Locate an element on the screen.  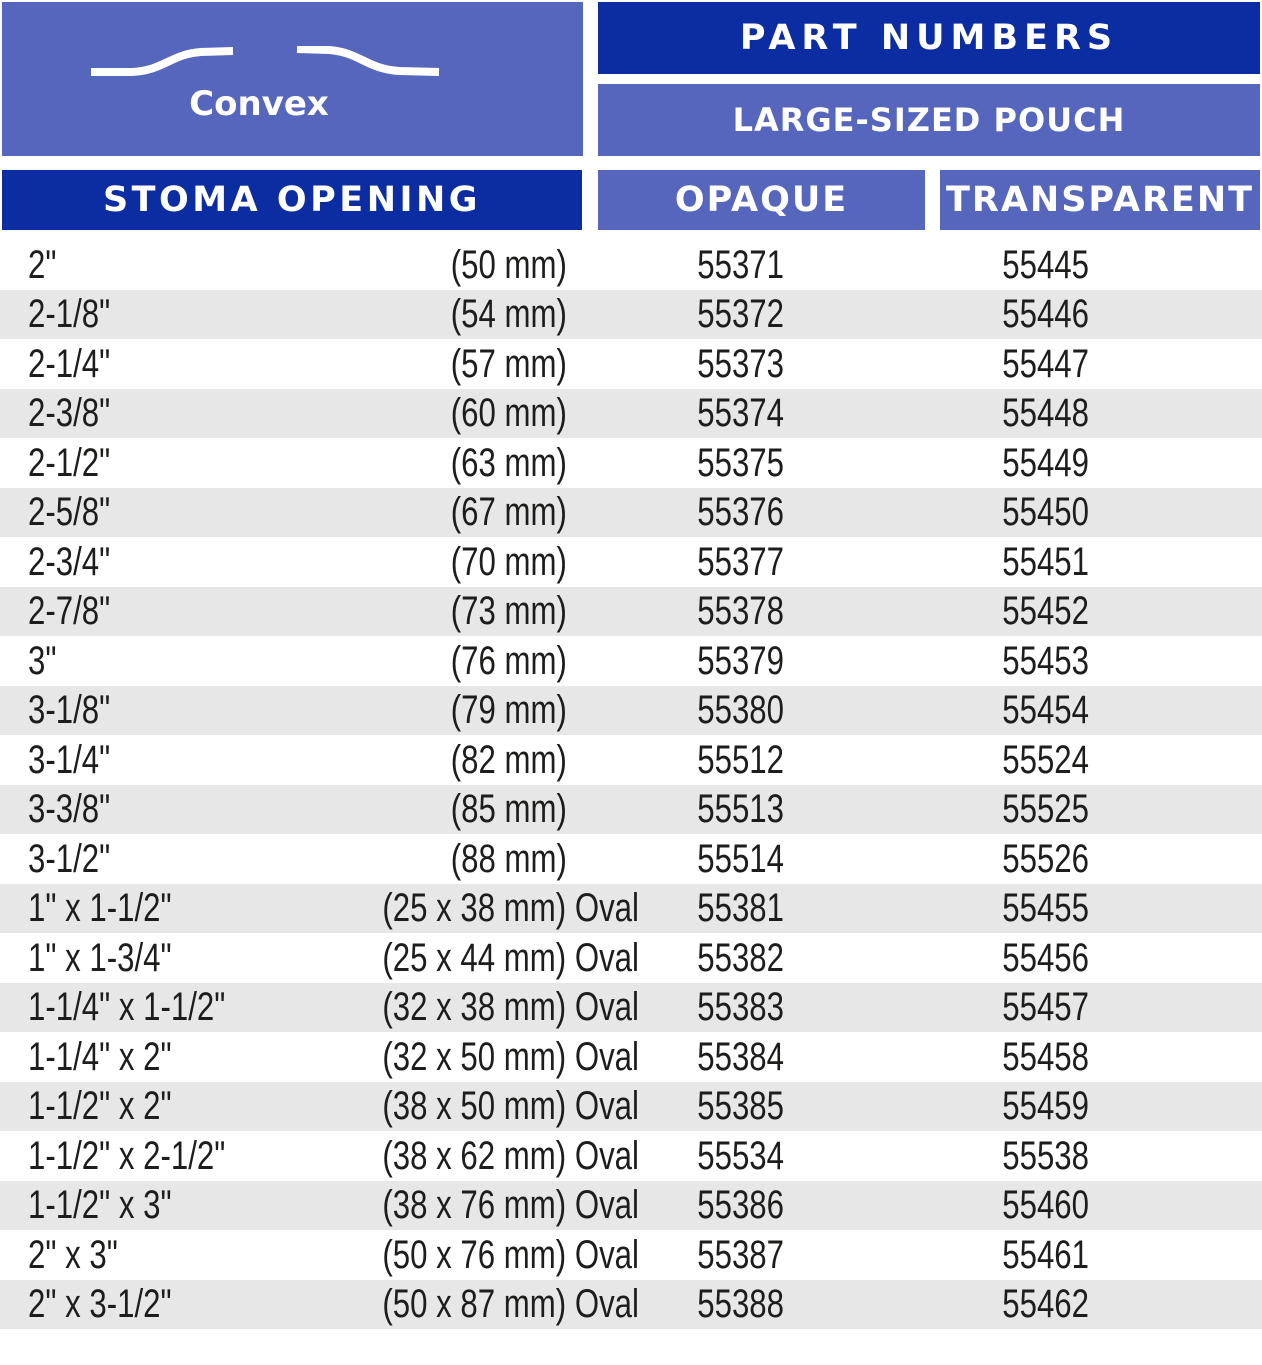
transparent-part-number: 55450 is located at coordinates (1046, 512).